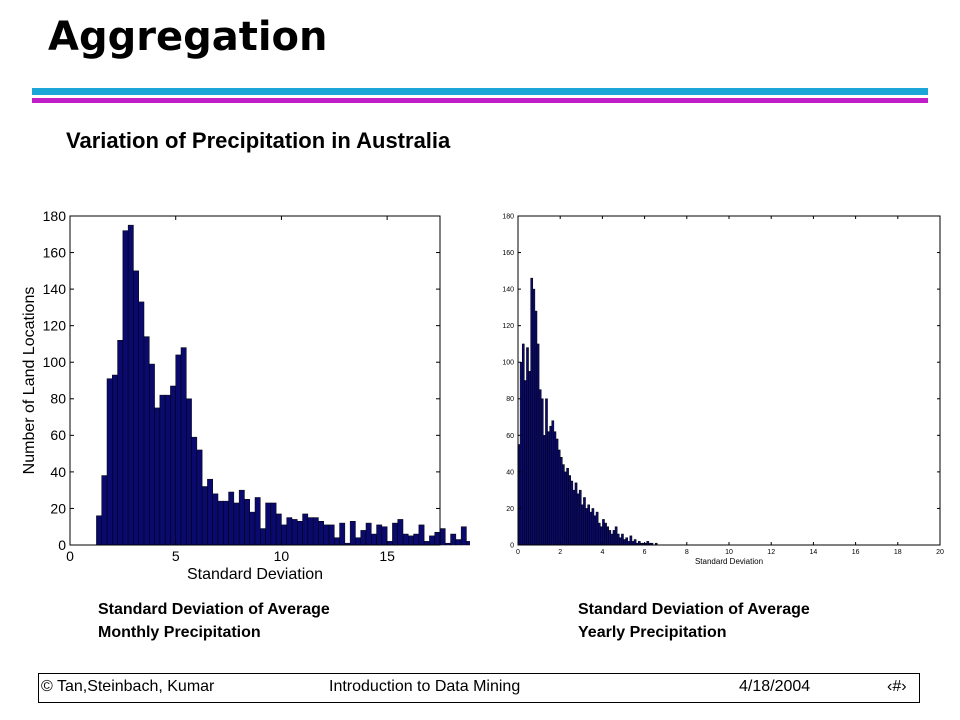 The height and width of the screenshot is (720, 960). Describe the element at coordinates (694, 609) in the screenshot. I see `caption-yearly-line1: Standard Deviation of Average` at that location.